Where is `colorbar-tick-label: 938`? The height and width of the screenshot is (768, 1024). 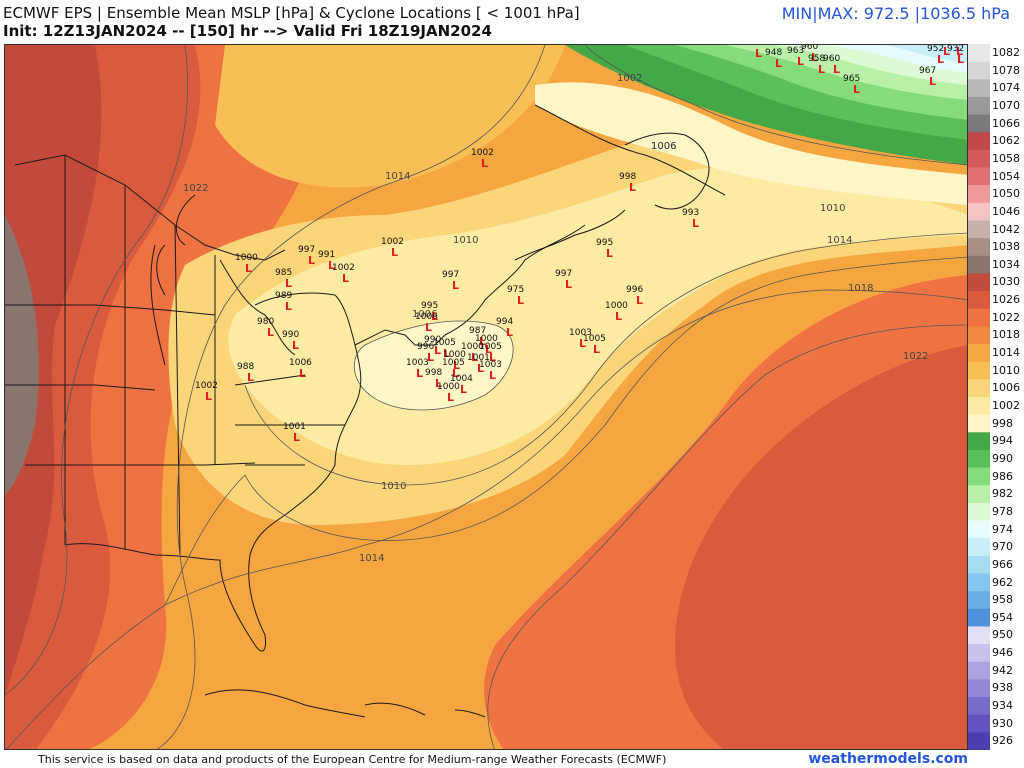 colorbar-tick-label: 938 is located at coordinates (1002, 688).